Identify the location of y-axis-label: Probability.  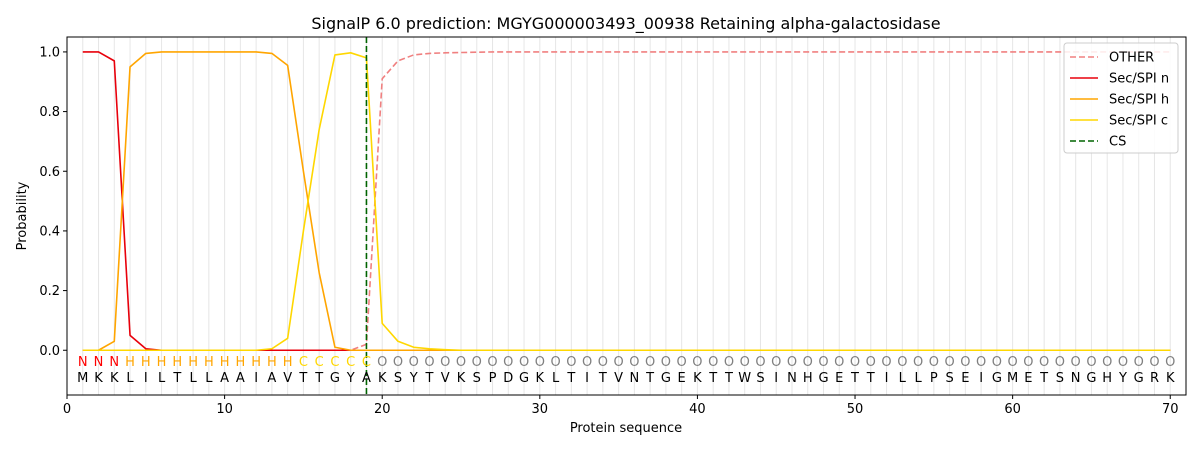
(22, 215).